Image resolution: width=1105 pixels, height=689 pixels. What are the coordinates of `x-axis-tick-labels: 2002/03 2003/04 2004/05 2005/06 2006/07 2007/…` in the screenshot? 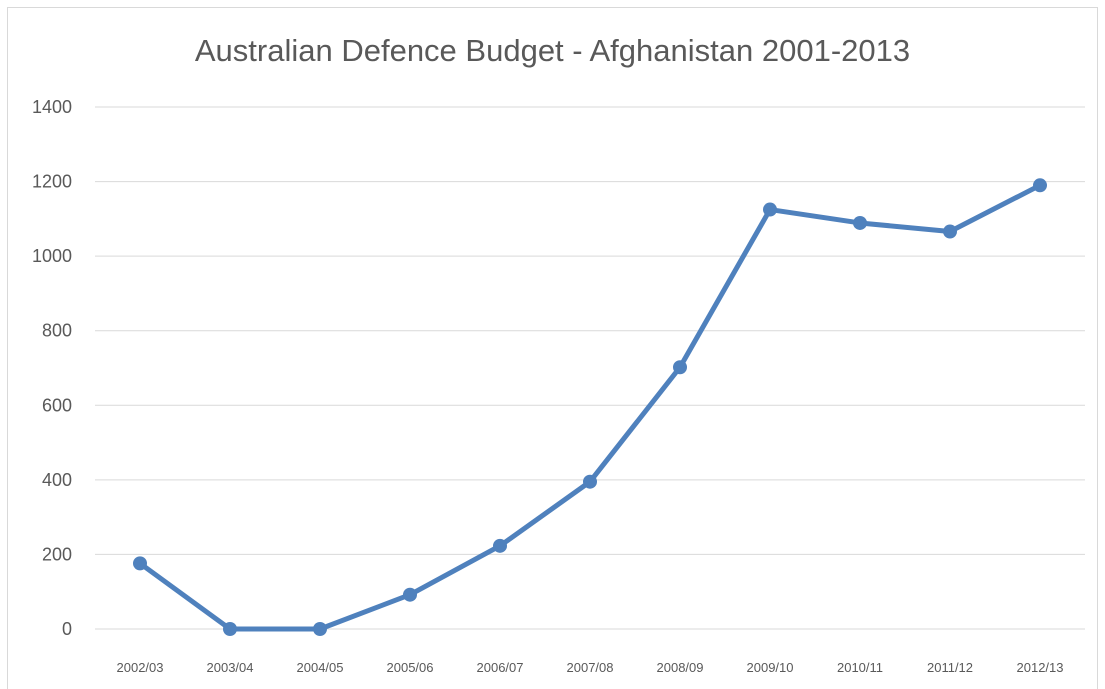 It's located at (590, 667).